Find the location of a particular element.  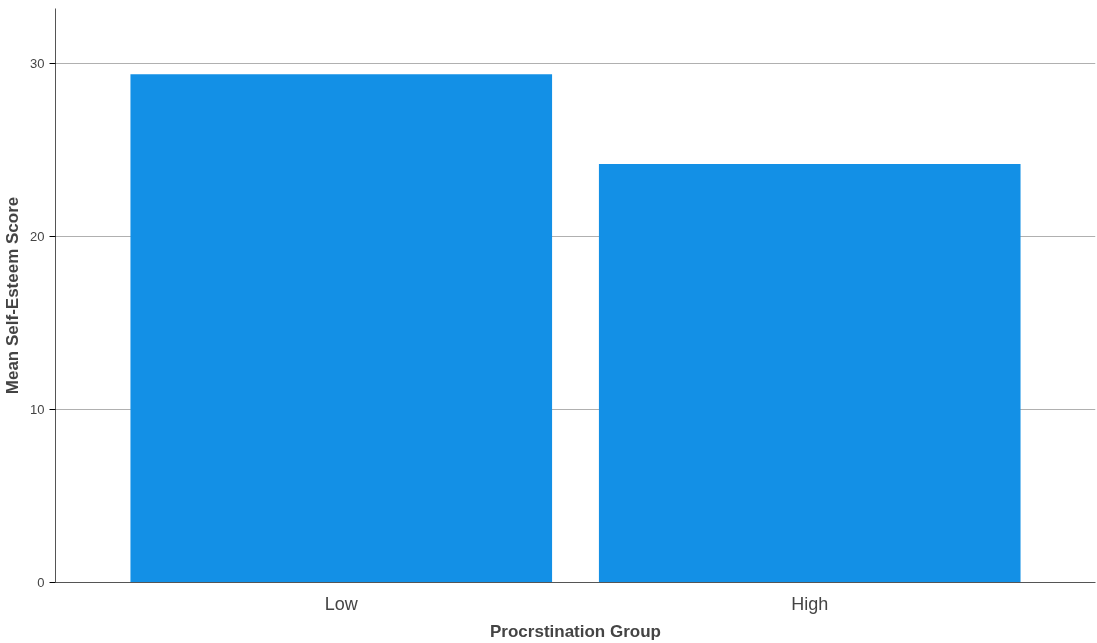

y-axis-title: Mean Self-Esteem Score is located at coordinates (13, 295).